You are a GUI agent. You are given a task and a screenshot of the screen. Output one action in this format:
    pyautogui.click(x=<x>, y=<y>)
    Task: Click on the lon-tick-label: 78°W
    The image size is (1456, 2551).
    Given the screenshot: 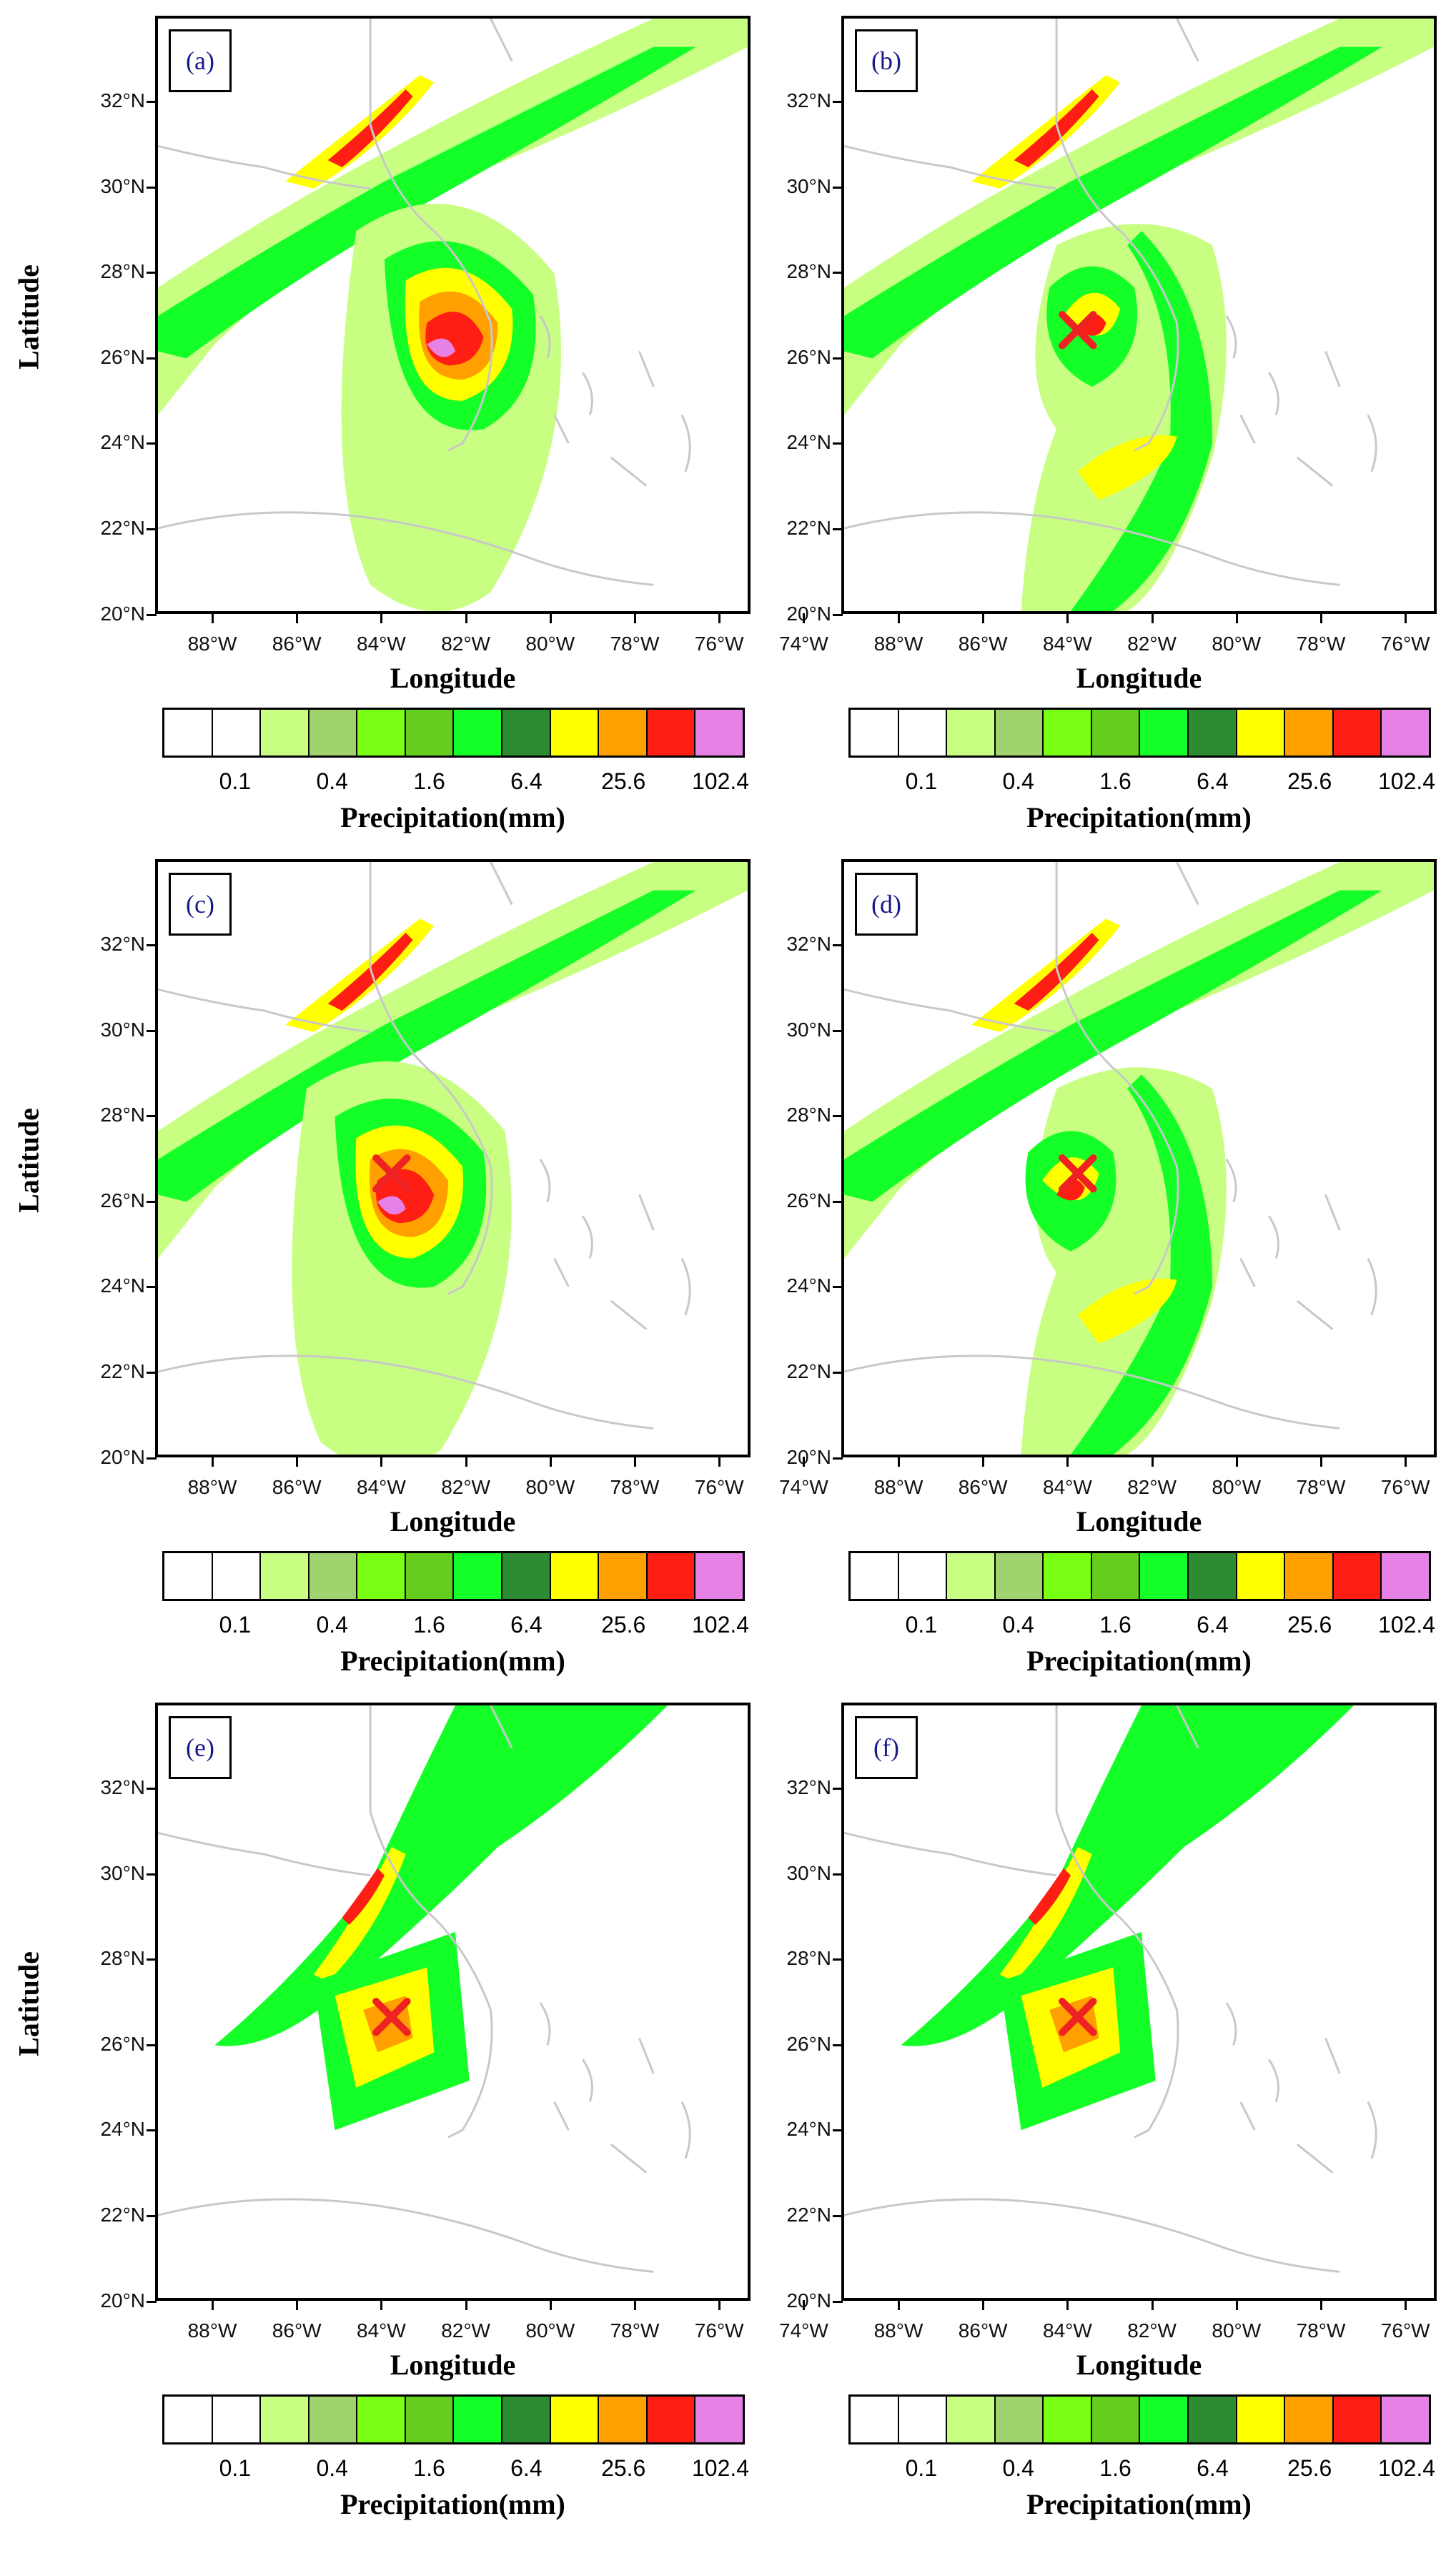 What is the action you would take?
    pyautogui.click(x=1321, y=1487)
    